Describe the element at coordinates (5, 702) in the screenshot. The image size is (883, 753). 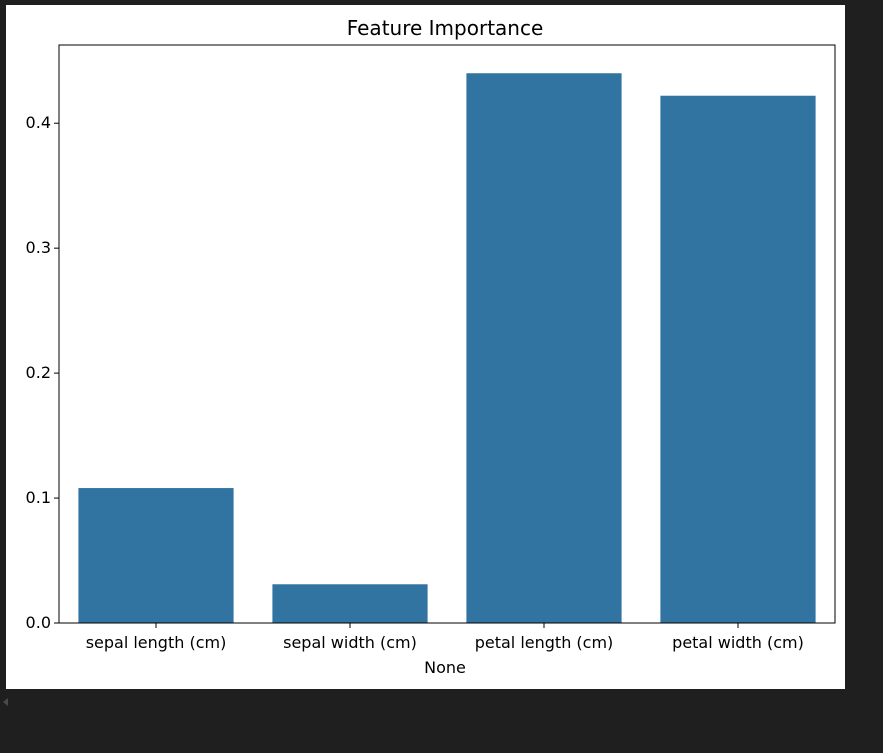
I see `scroll-left-arrow-icon` at that location.